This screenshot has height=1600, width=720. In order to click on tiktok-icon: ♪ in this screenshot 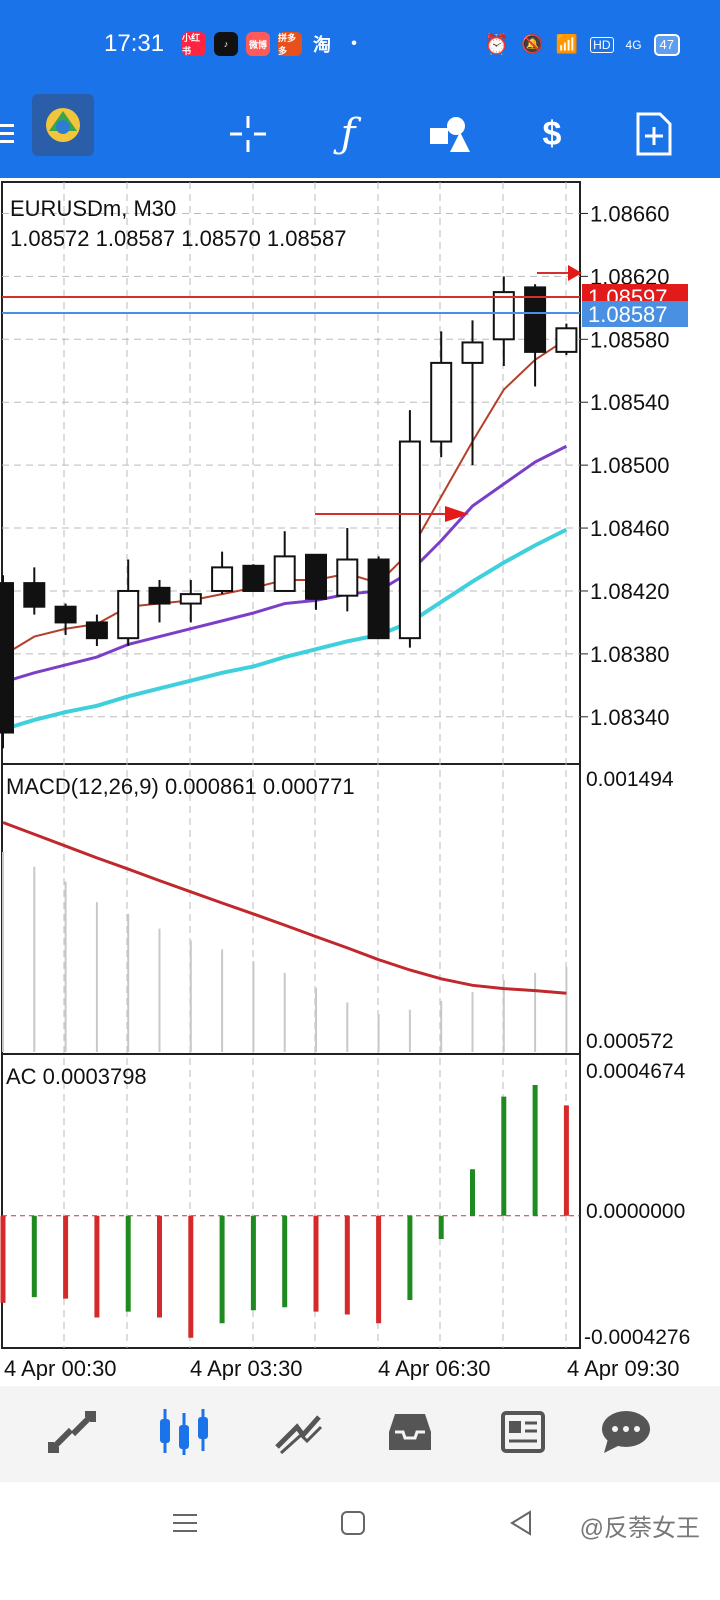, I will do `click(226, 44)`.